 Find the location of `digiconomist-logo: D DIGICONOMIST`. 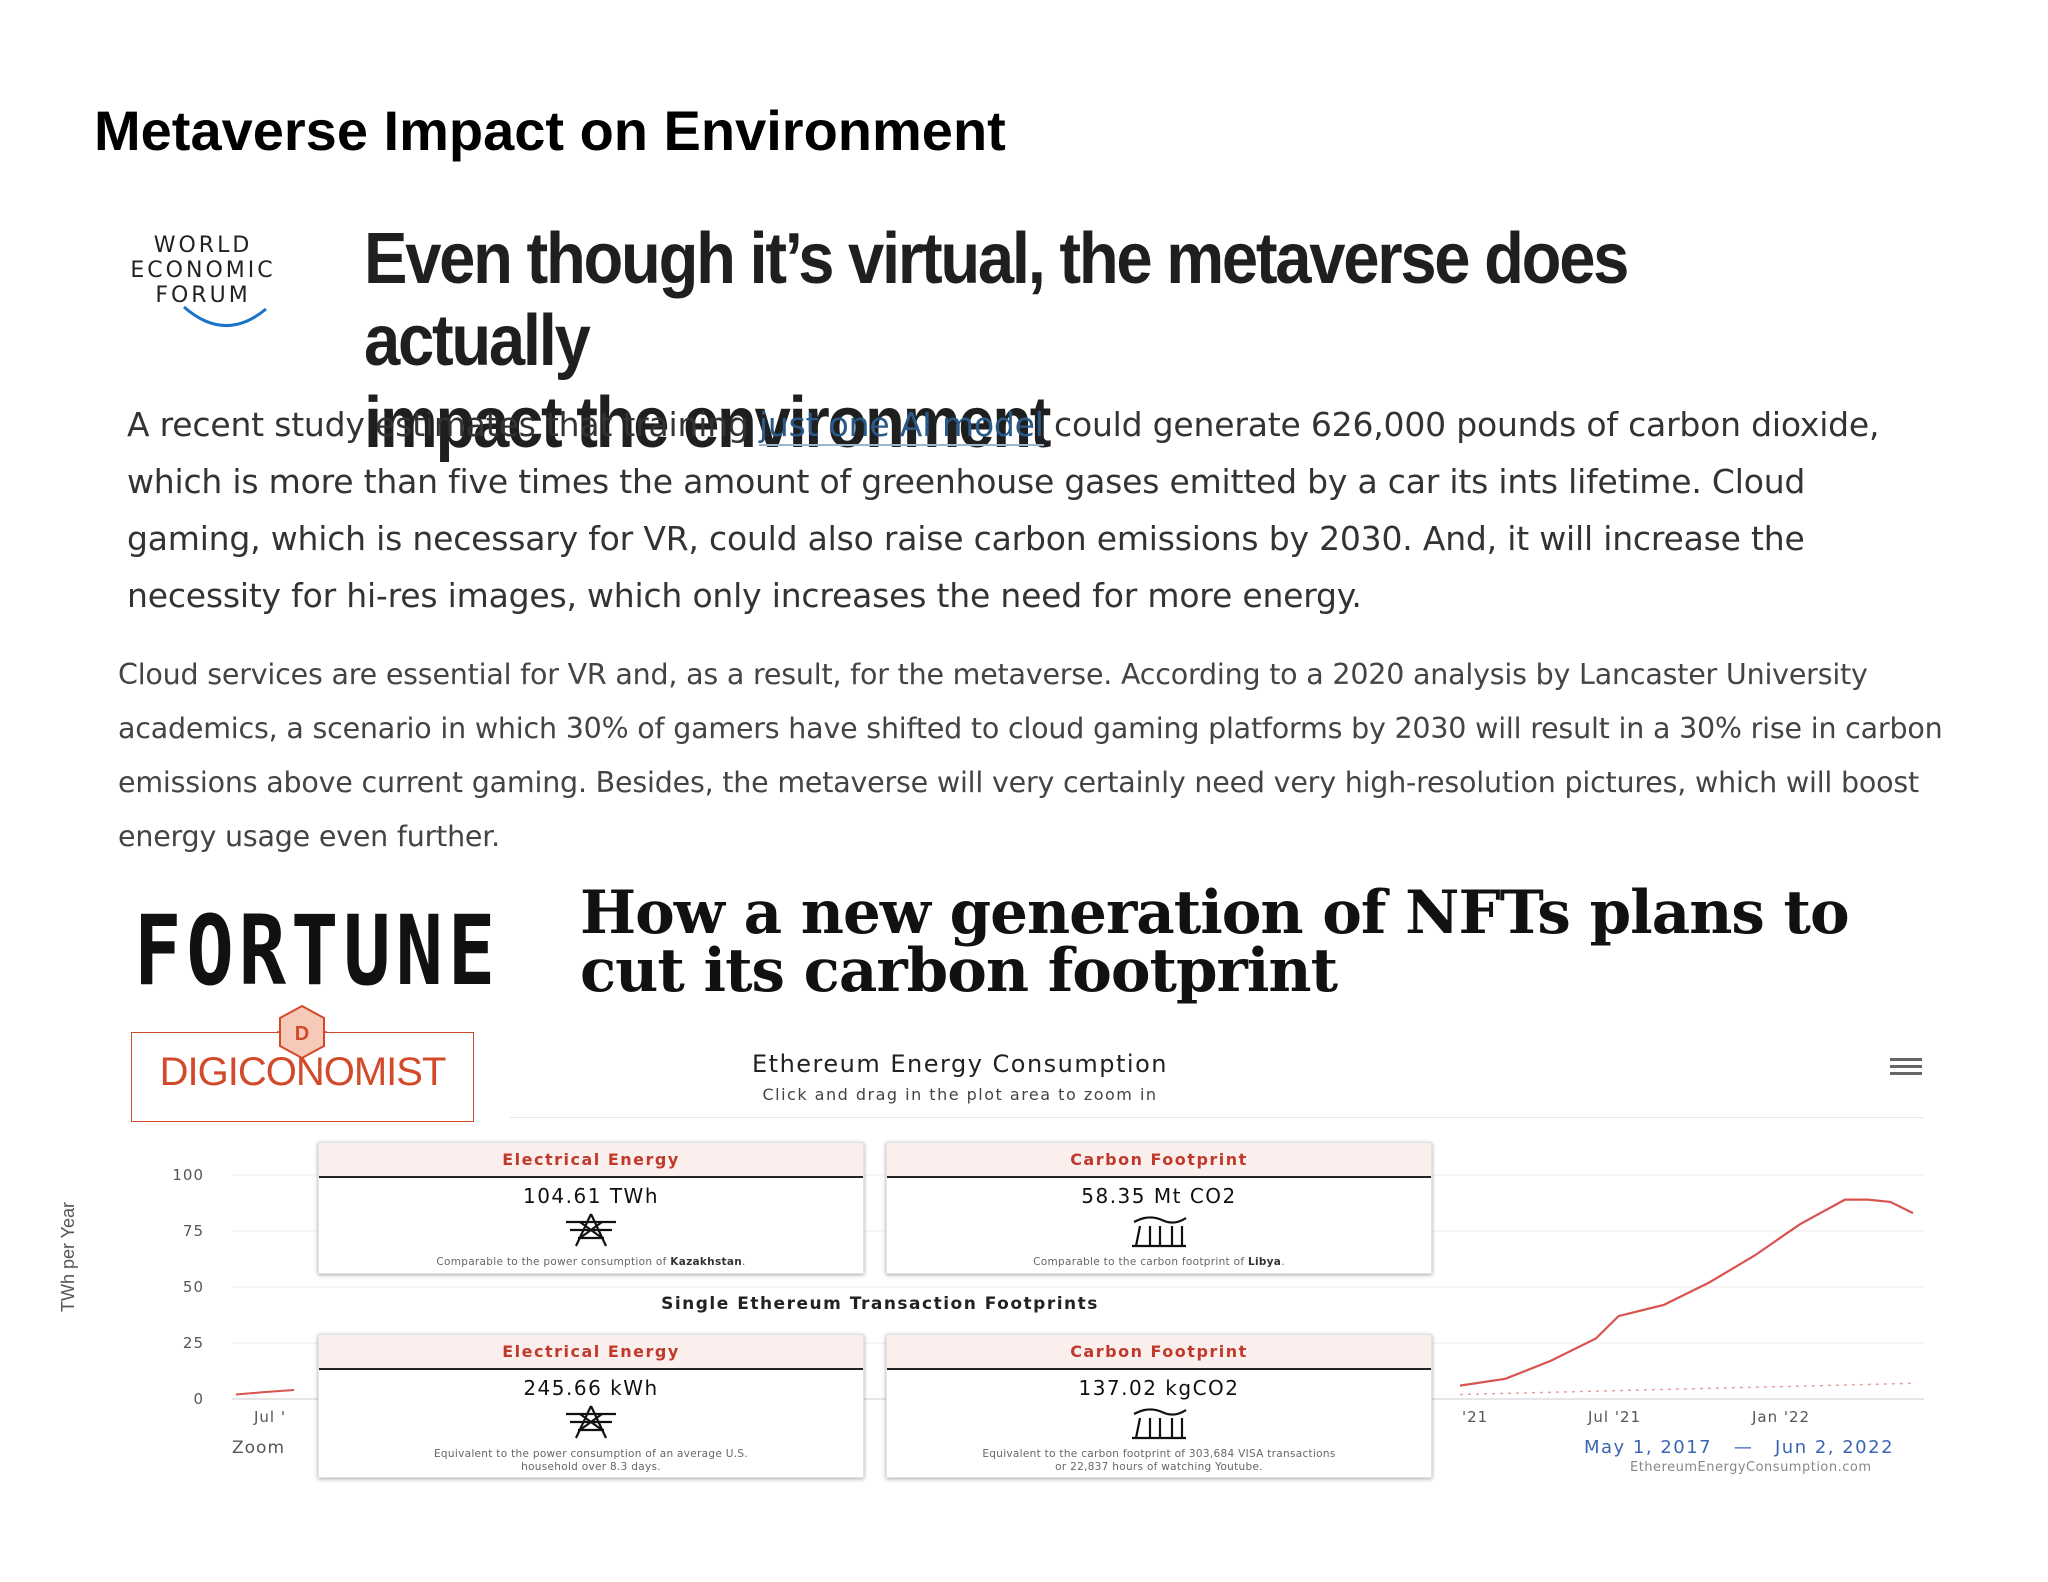

digiconomist-logo: D DIGICONOMIST is located at coordinates (302, 1063).